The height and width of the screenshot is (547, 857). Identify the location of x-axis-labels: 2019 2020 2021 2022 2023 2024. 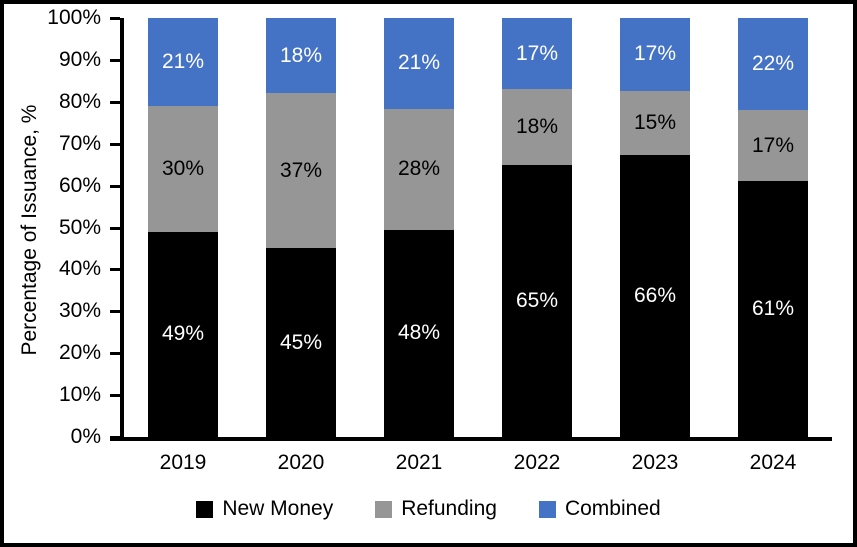
(478, 463).